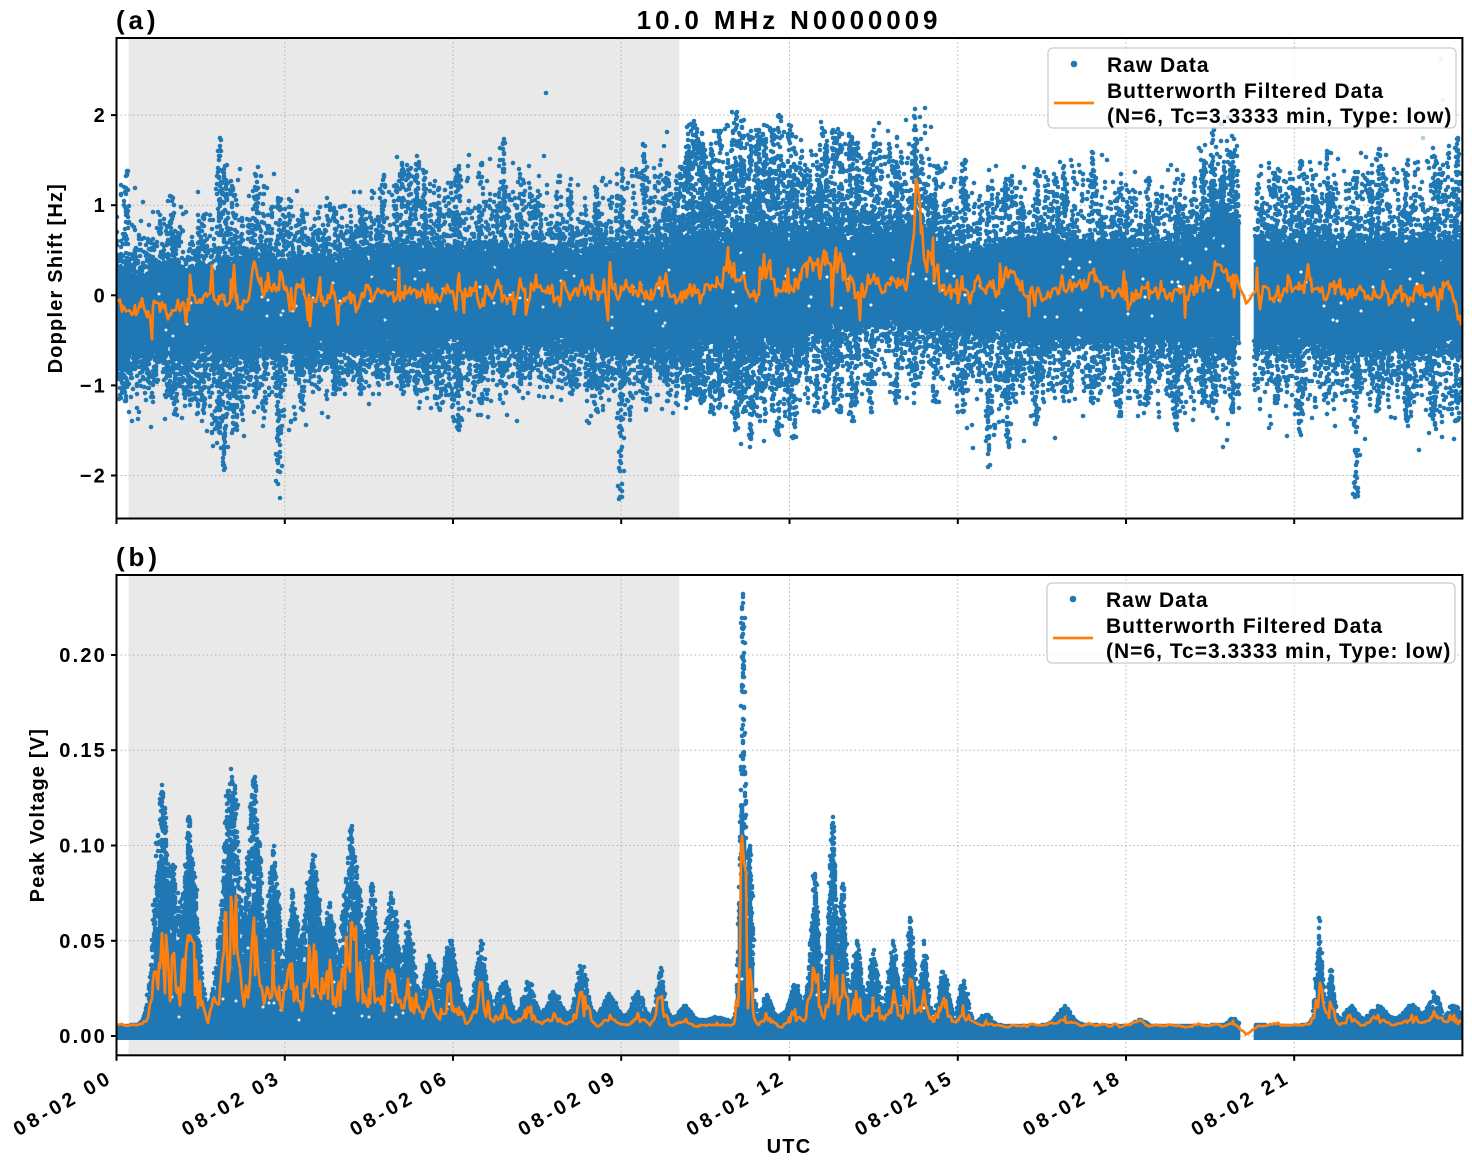  Describe the element at coordinates (789, 1147) in the screenshot. I see `svg-text: UTC` at that location.